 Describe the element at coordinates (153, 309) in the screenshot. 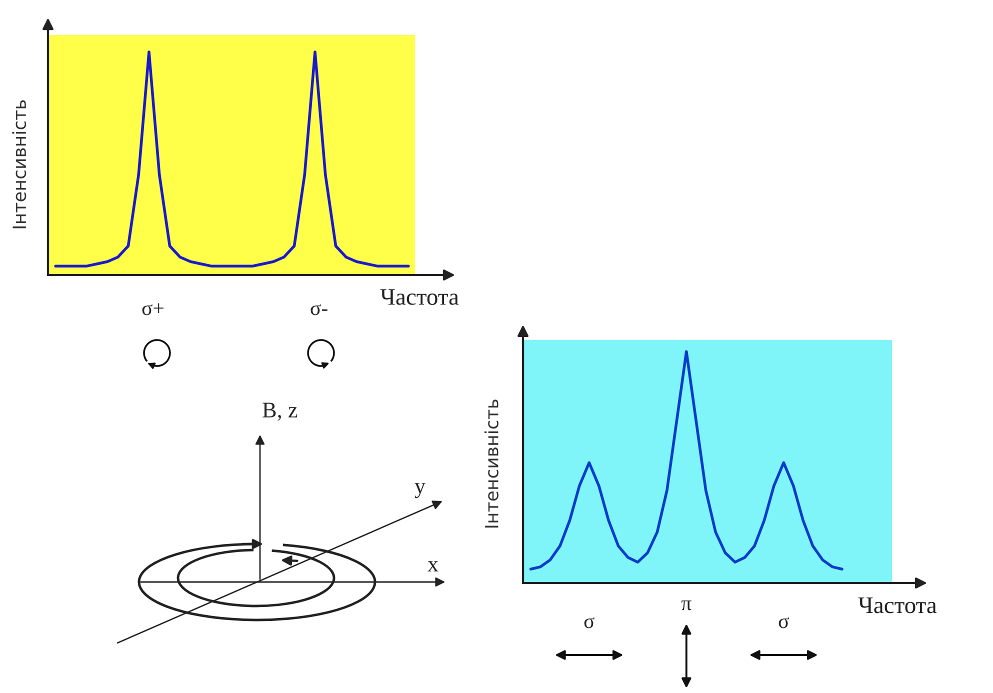

I see `text: σ+` at that location.